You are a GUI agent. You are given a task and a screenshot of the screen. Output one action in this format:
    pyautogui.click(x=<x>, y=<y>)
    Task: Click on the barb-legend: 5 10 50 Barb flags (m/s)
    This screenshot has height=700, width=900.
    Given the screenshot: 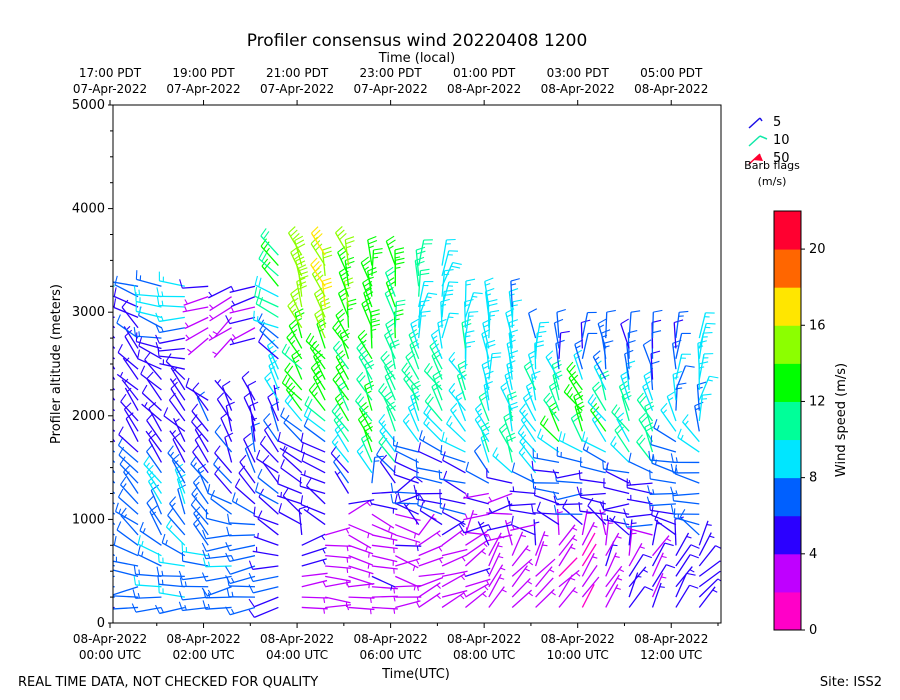 What is the action you would take?
    pyautogui.click(x=772, y=151)
    